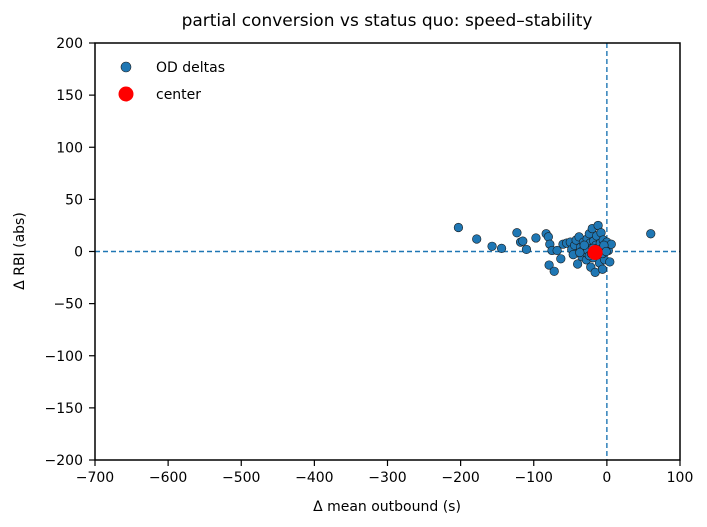 Image resolution: width=707 pixels, height=527 pixels. Describe the element at coordinates (69, 44) in the screenshot. I see `y-tick-label: 200` at that location.